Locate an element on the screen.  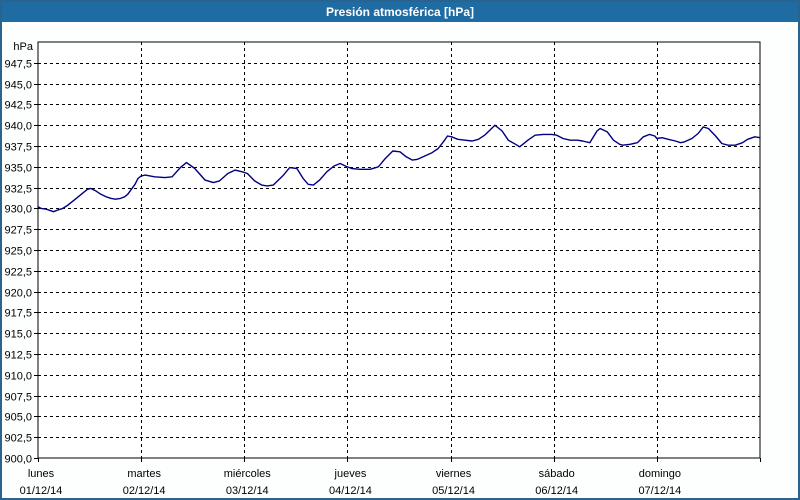
x-tick-day-label: sábado is located at coordinates (557, 474).